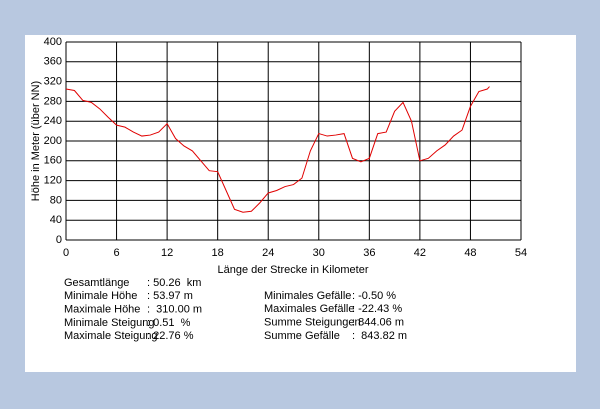  Describe the element at coordinates (111, 336) in the screenshot. I see `stat-label: Maximale Steigung` at that location.